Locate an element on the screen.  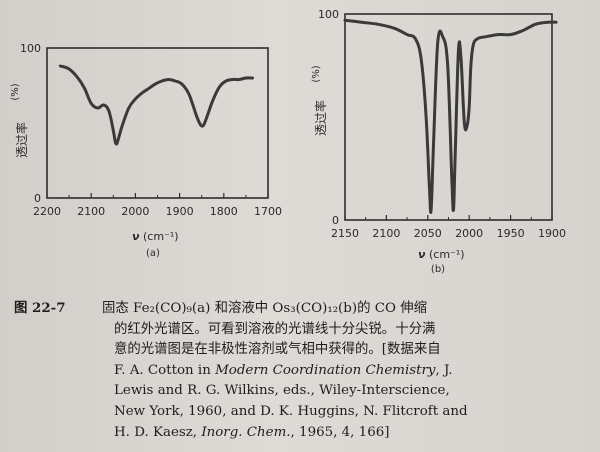
chart-b-ylabel: 透过率 is located at coordinates (320, 118).